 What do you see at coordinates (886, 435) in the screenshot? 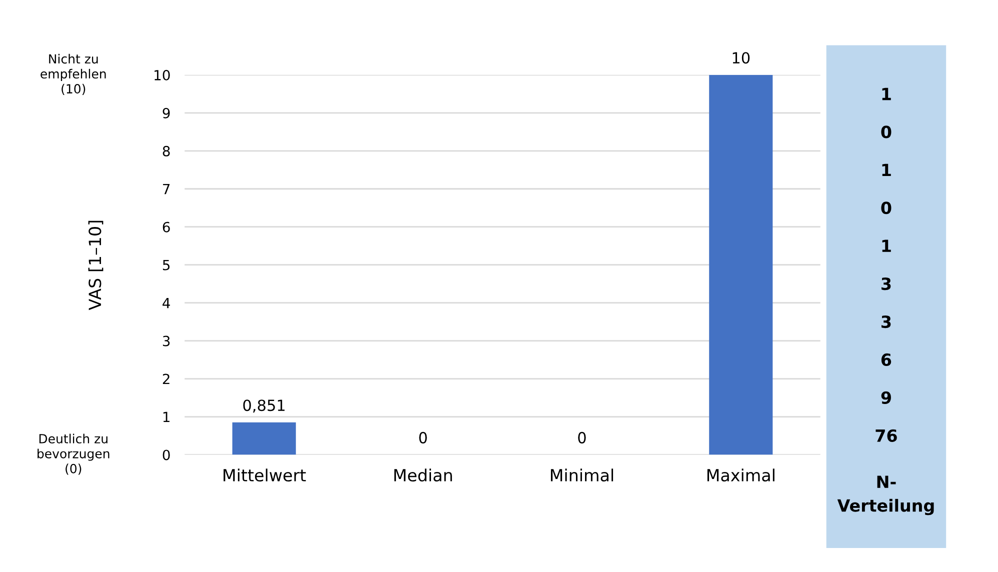
I see `text: 76` at bounding box center [886, 435].